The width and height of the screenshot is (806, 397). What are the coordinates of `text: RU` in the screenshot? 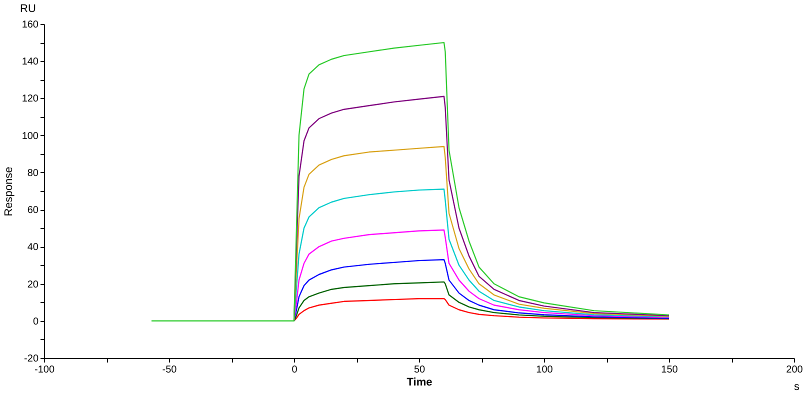 It's located at (28, 9).